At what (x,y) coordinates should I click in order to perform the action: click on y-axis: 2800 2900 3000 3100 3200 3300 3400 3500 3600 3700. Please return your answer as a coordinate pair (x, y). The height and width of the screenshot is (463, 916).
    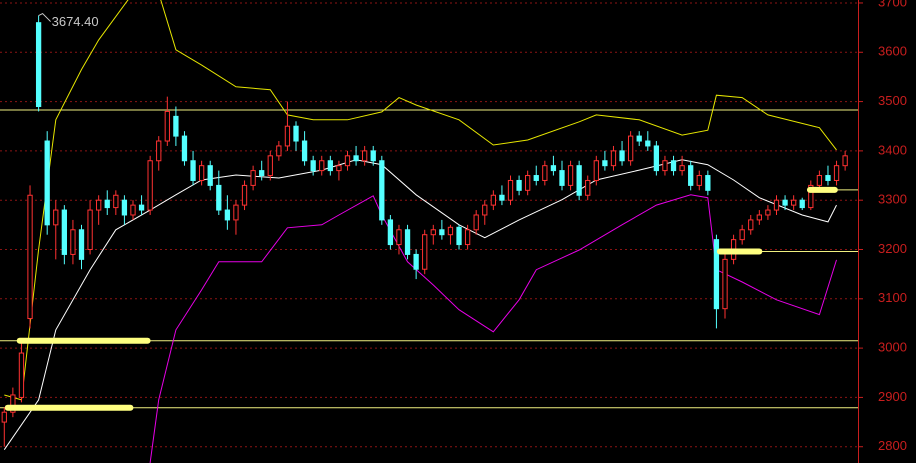
    Looking at the image, I should click on (882, 231).